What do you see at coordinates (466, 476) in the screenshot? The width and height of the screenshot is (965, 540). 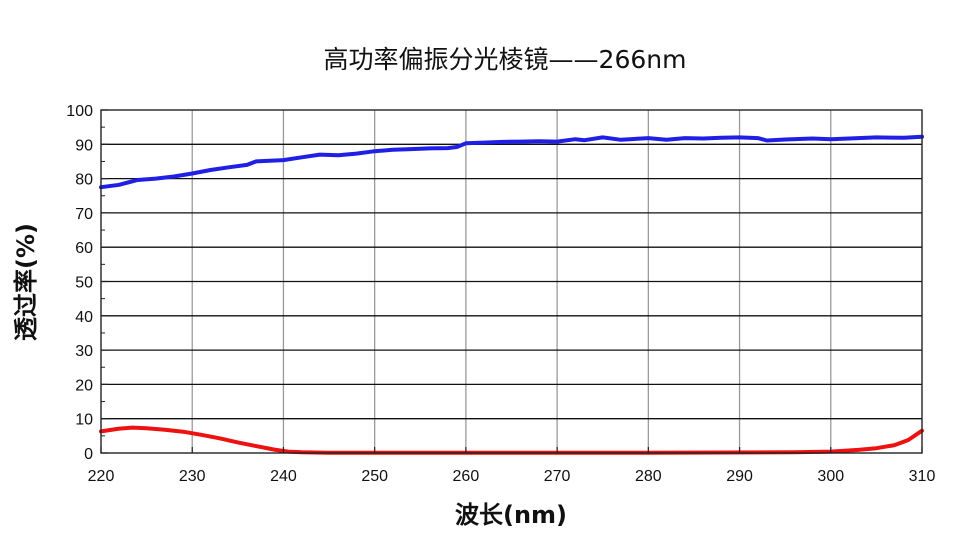 I see `x-tick-label-260: 260` at bounding box center [466, 476].